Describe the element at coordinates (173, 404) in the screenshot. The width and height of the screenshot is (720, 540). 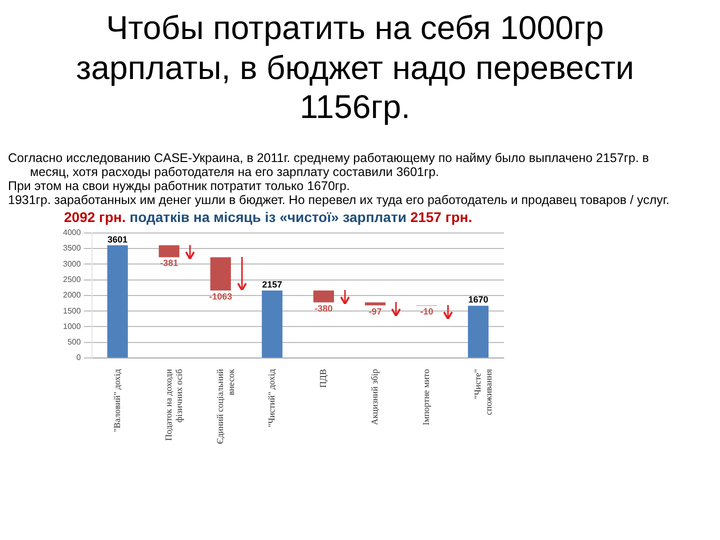
I see `x-tick-label: Податок на доходи фізичних осіб` at that location.